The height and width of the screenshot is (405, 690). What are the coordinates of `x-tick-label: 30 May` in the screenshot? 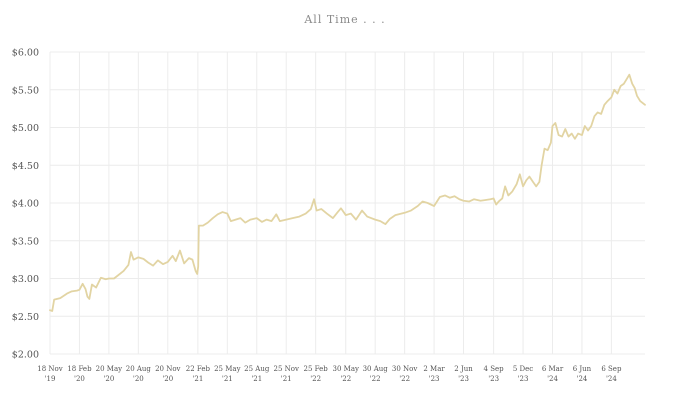 It's located at (346, 369).